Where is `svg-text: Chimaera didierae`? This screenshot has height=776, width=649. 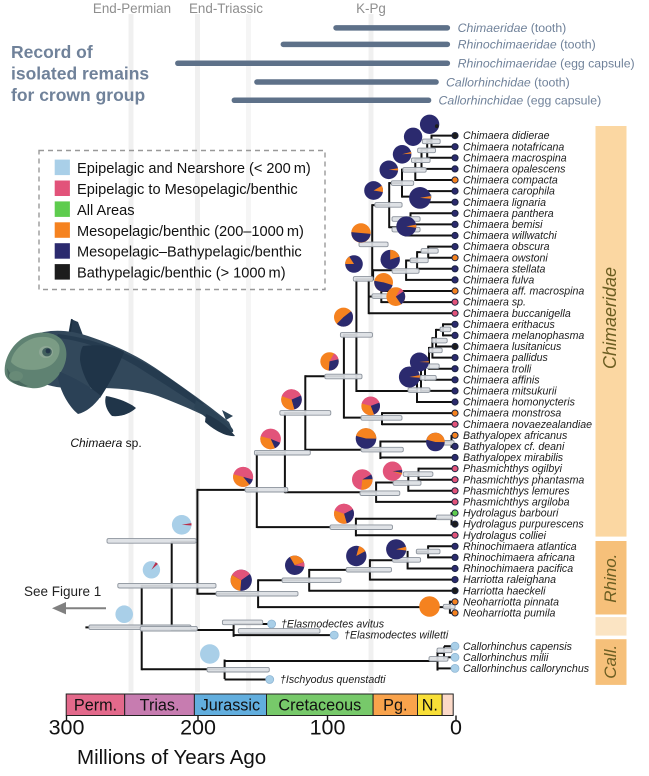
svg-text: Chimaera didierae is located at coordinates (506, 136).